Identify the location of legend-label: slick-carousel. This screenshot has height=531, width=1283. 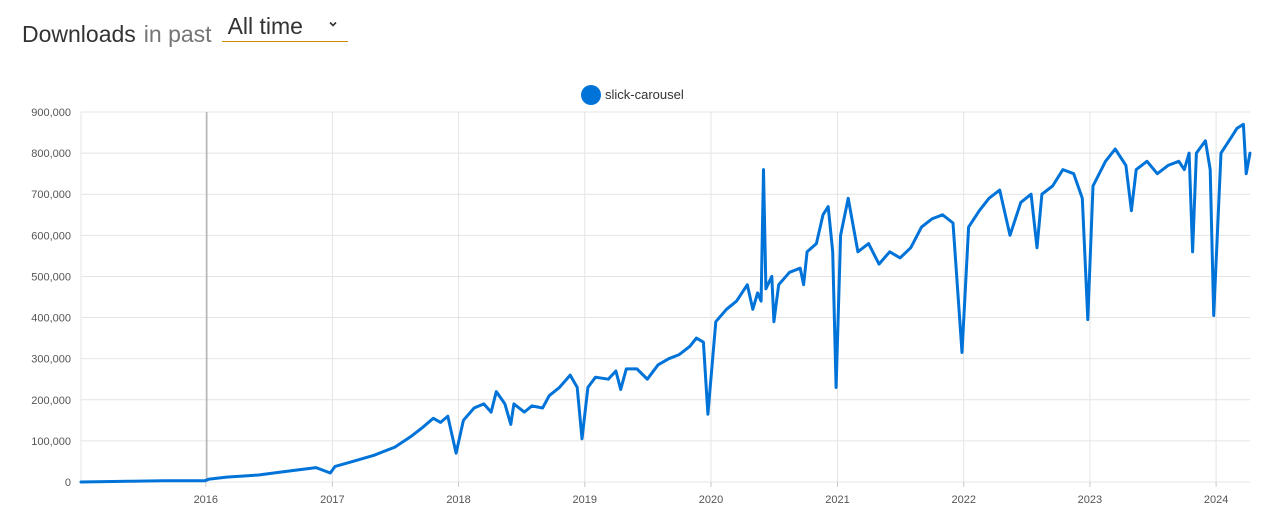
(644, 94).